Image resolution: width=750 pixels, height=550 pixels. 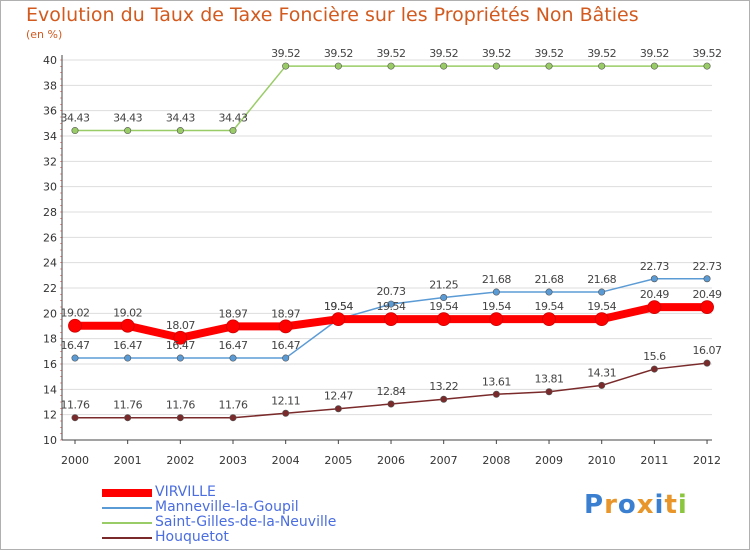 What do you see at coordinates (127, 537) in the screenshot?
I see `legend-swatch-houquetot` at bounding box center [127, 537].